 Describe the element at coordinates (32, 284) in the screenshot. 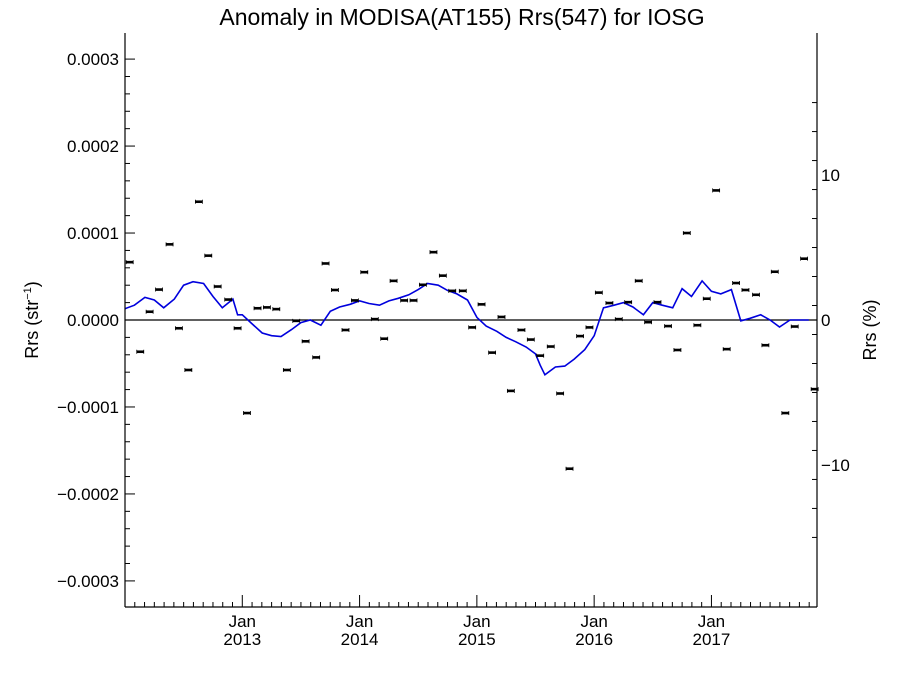

I see `y-axis-label-close: )` at that location.